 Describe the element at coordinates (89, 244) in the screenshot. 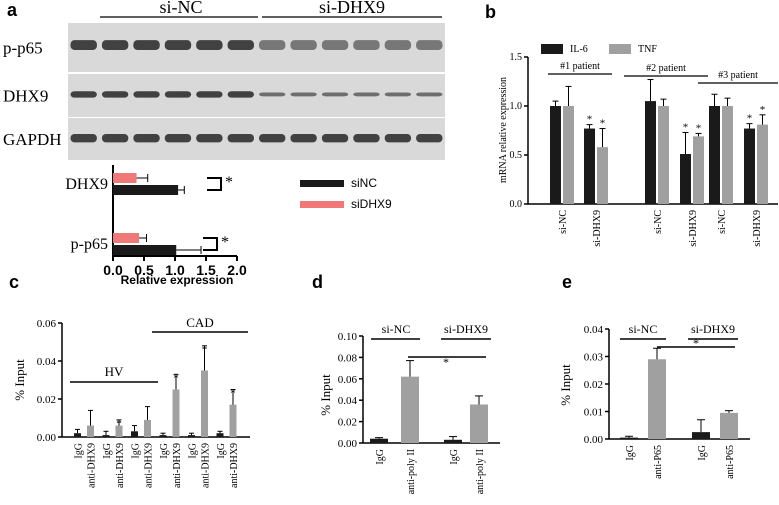

I see `a-category-label: p-p65` at that location.